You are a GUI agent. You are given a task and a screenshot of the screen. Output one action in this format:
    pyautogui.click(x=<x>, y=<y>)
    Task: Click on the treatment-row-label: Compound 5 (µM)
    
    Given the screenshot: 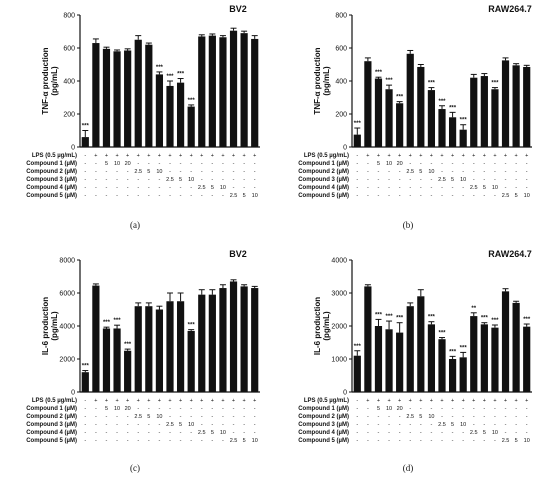 What is the action you would take?
    pyautogui.click(x=51, y=196)
    